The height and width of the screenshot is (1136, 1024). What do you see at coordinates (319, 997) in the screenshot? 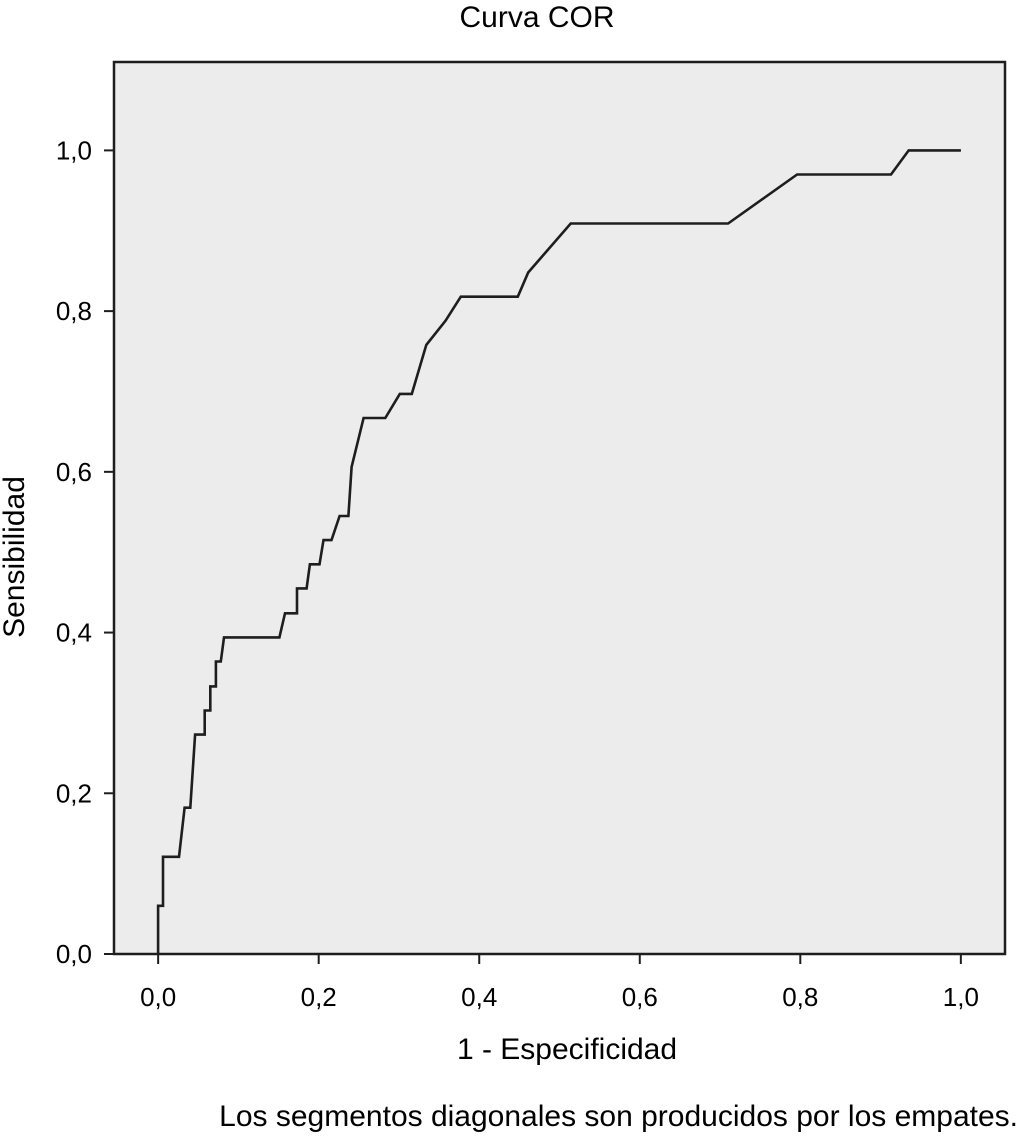
I see `x-tick-label: 0,2` at bounding box center [319, 997].